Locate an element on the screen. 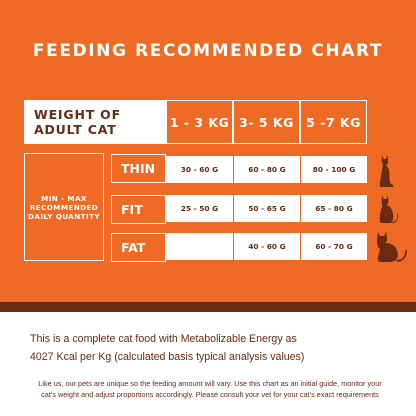  row-label-fit: FIT is located at coordinates (138, 209).